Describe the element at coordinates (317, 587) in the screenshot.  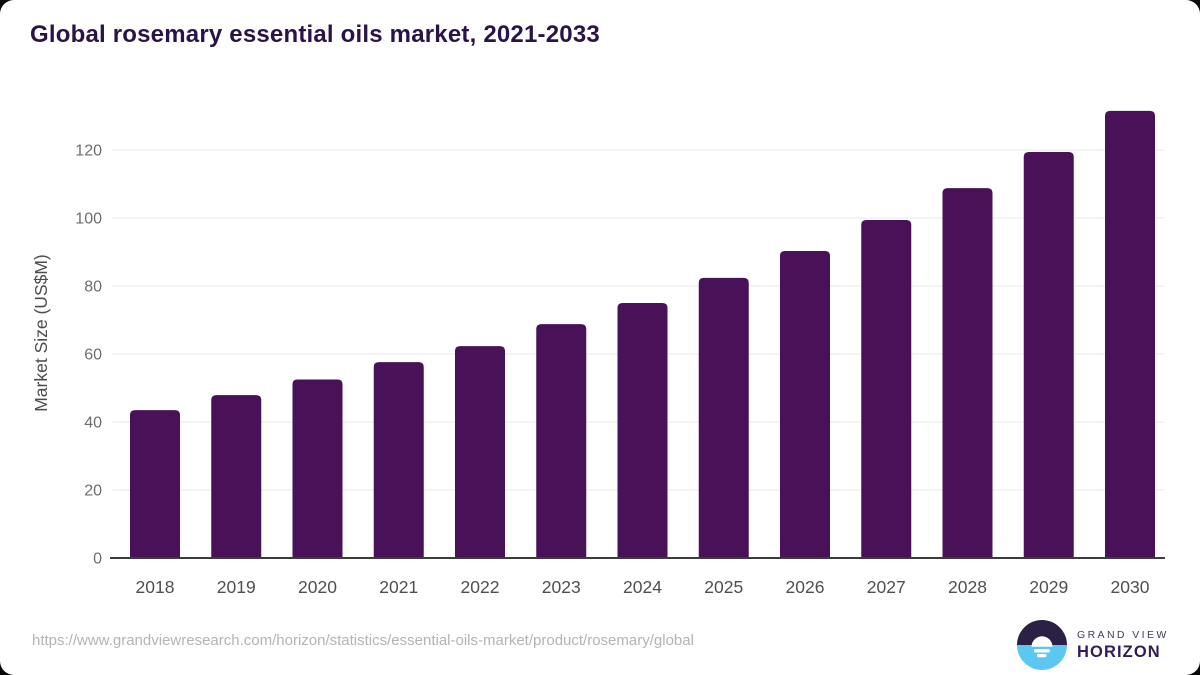
I see `x-tick-label-2020: 2020` at that location.